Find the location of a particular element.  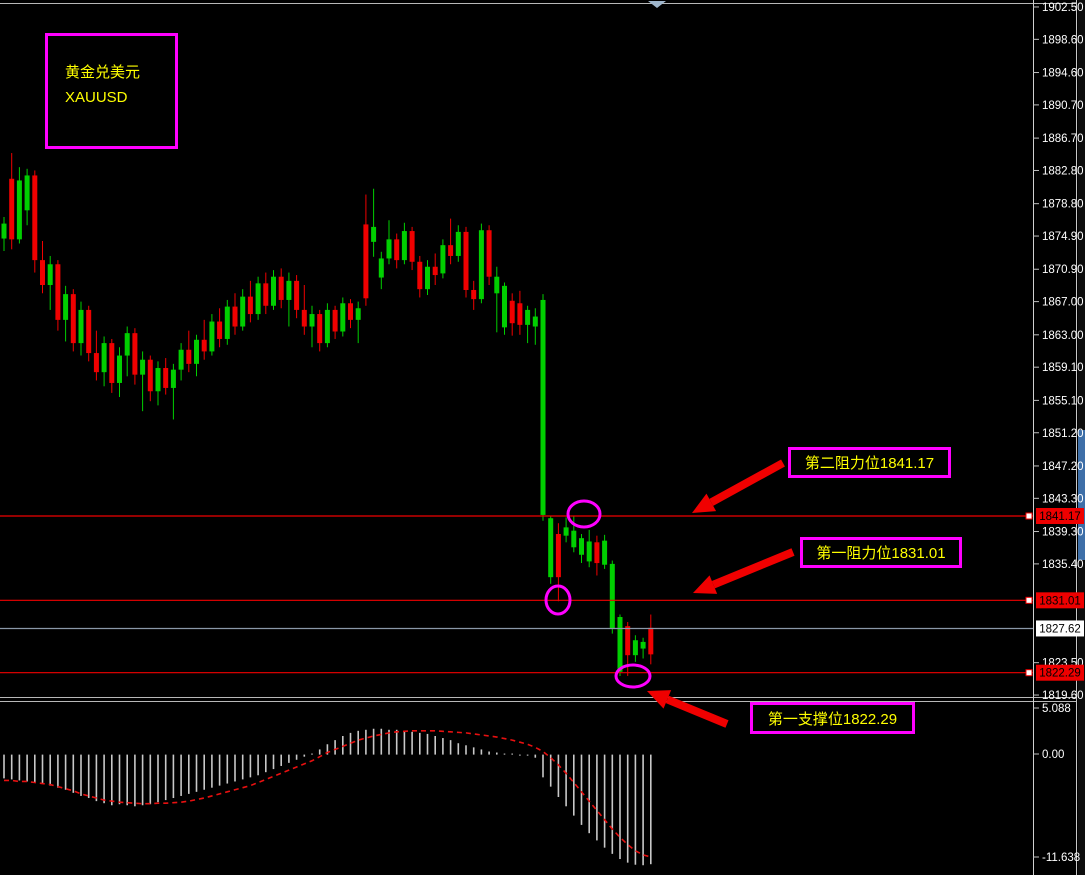

price-tag-text: 1841.17 is located at coordinates (1060, 517).